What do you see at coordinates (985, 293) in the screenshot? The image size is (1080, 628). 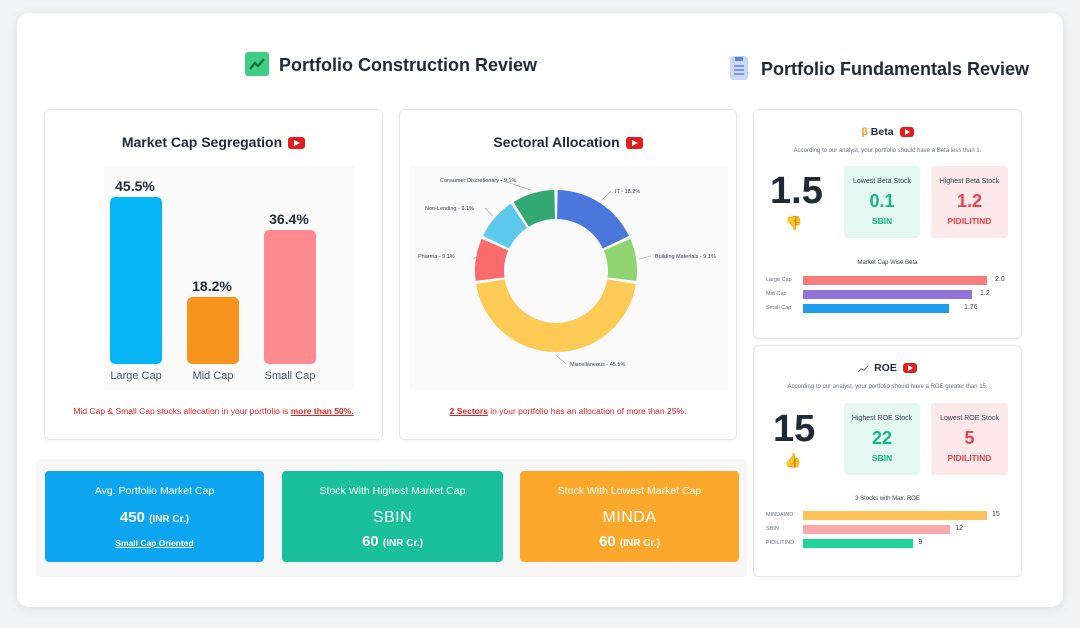 I see `bar-value-label: 1.2` at bounding box center [985, 293].